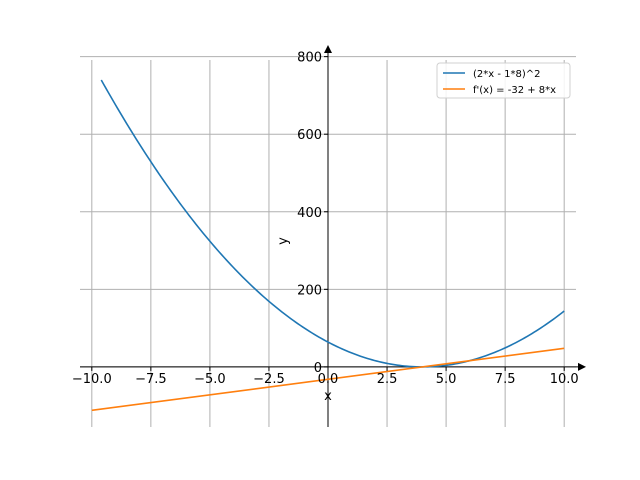  What do you see at coordinates (210, 379) in the screenshot?
I see `x-tick-label: −5.0` at bounding box center [210, 379].